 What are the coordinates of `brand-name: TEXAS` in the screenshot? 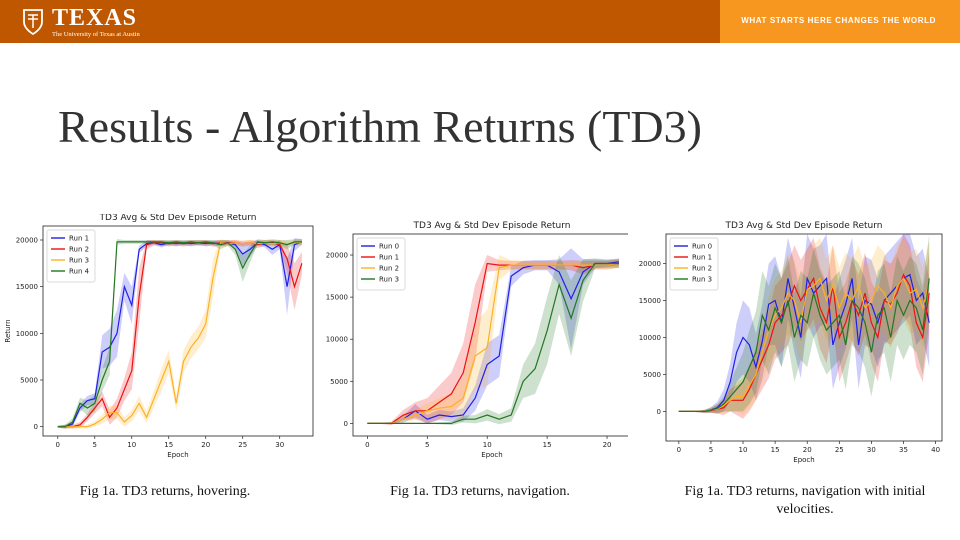 It's located at (95, 17).